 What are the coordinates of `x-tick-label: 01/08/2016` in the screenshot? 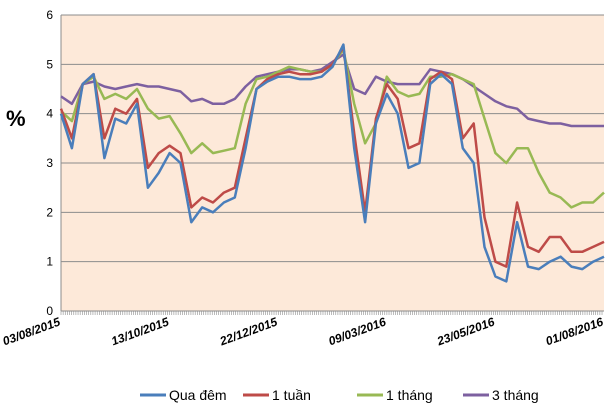 It's located at (575, 332).